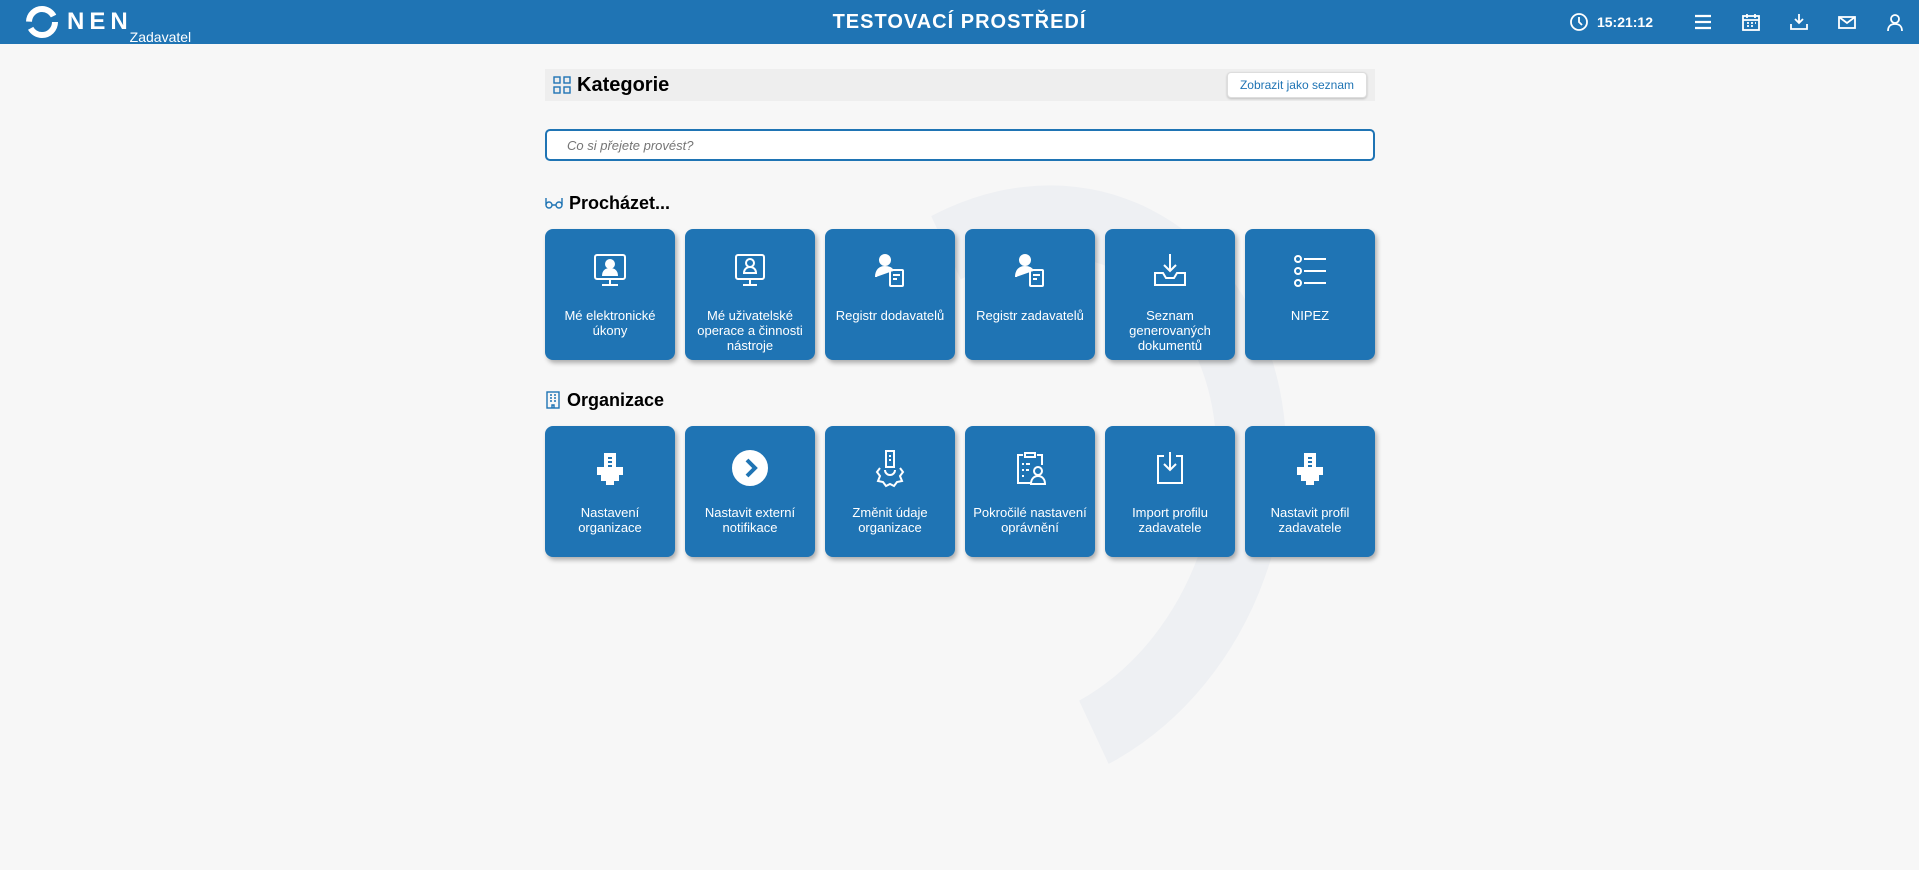 The height and width of the screenshot is (870, 1919). I want to click on session-clock: 15:21:12, so click(1611, 22).